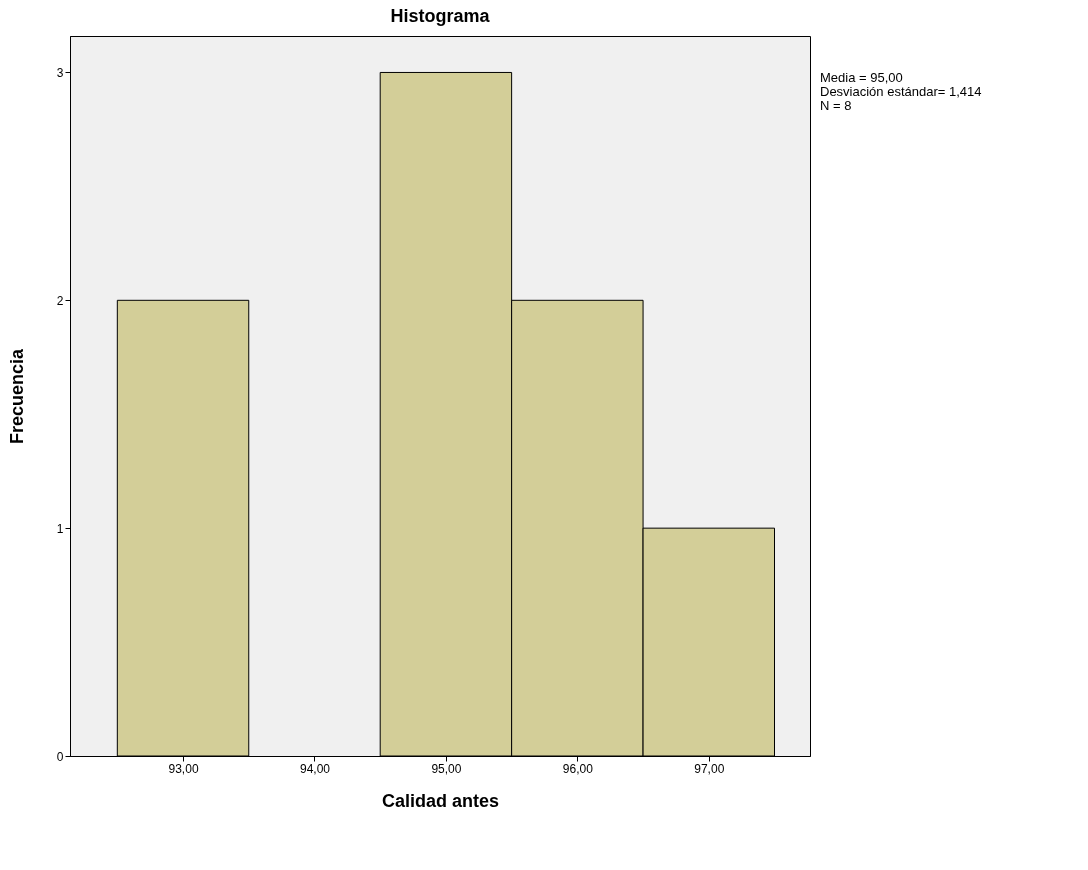 Image resolution: width=1088 pixels, height=870 pixels. Describe the element at coordinates (836, 105) in the screenshot. I see `text: N = 8` at that location.